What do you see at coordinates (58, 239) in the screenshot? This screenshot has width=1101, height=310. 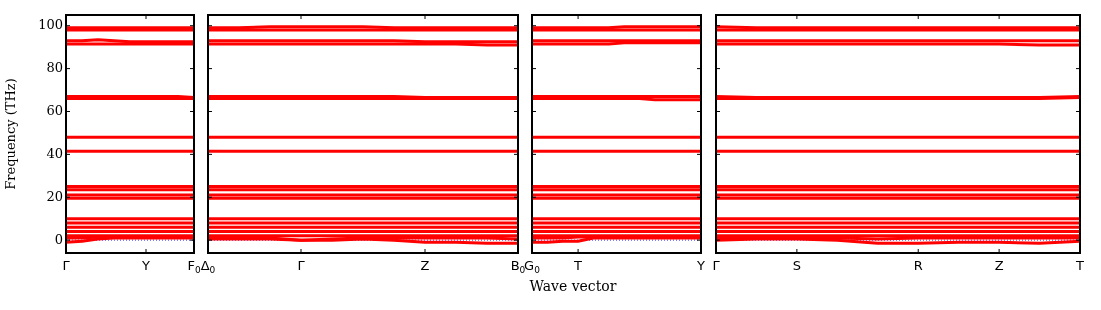 I see `y-tick-label: 0` at bounding box center [58, 239].